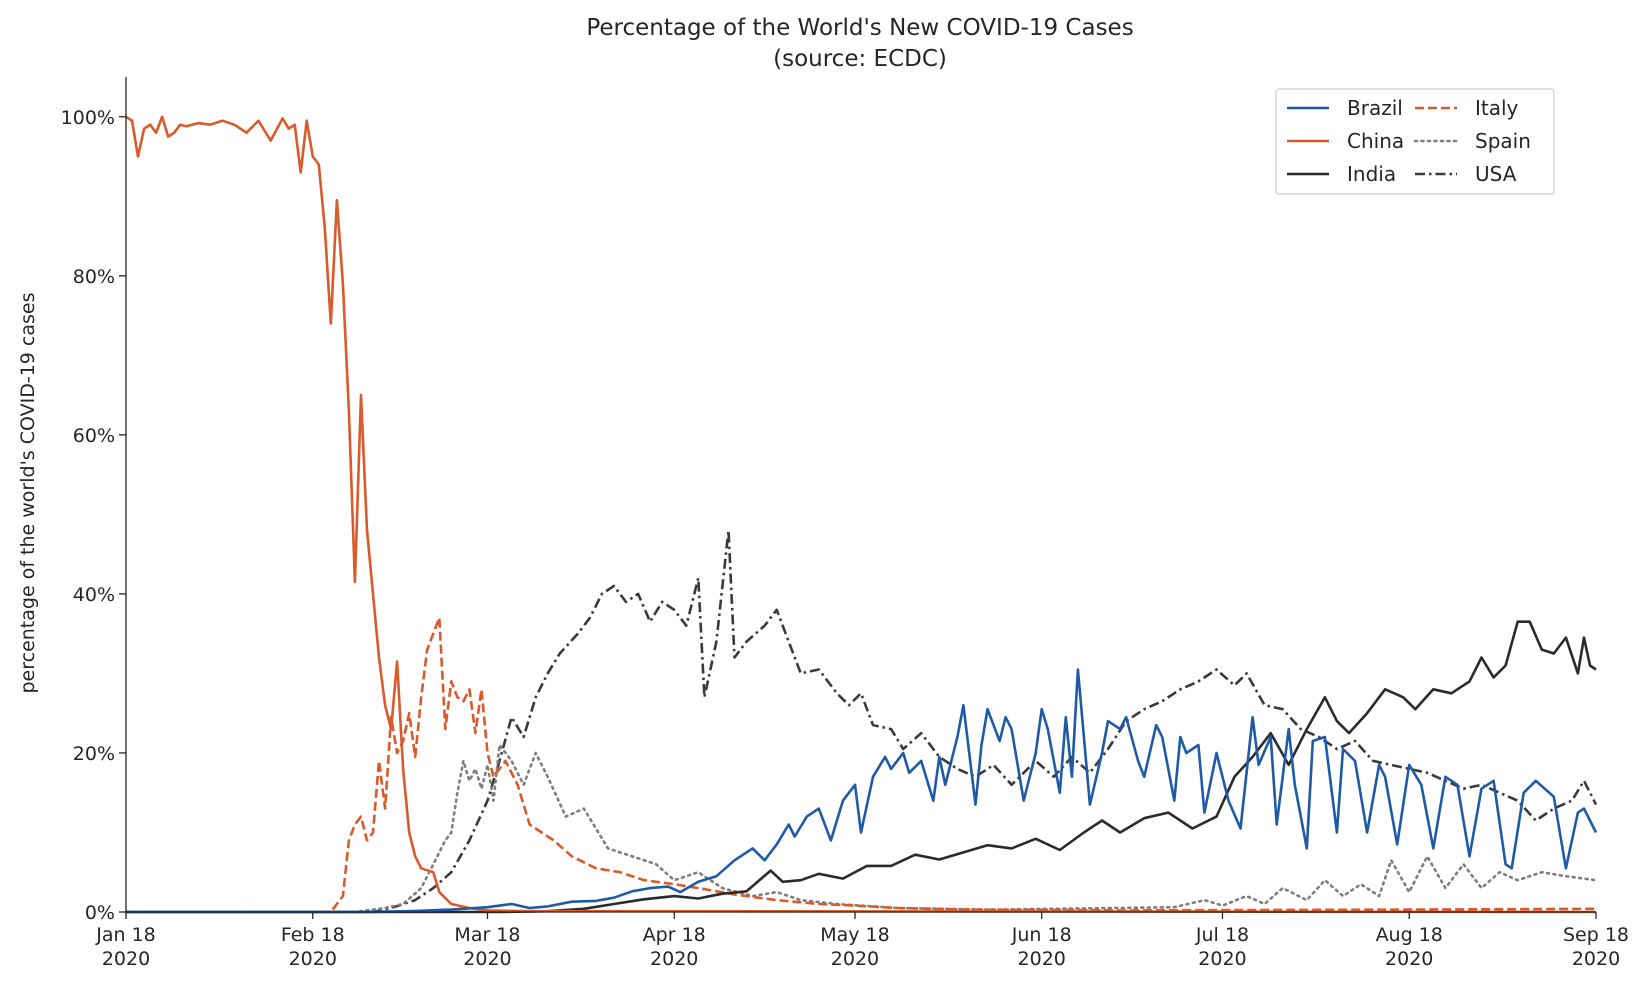  I want to click on legend-label-italy: Italy, so click(1497, 108).